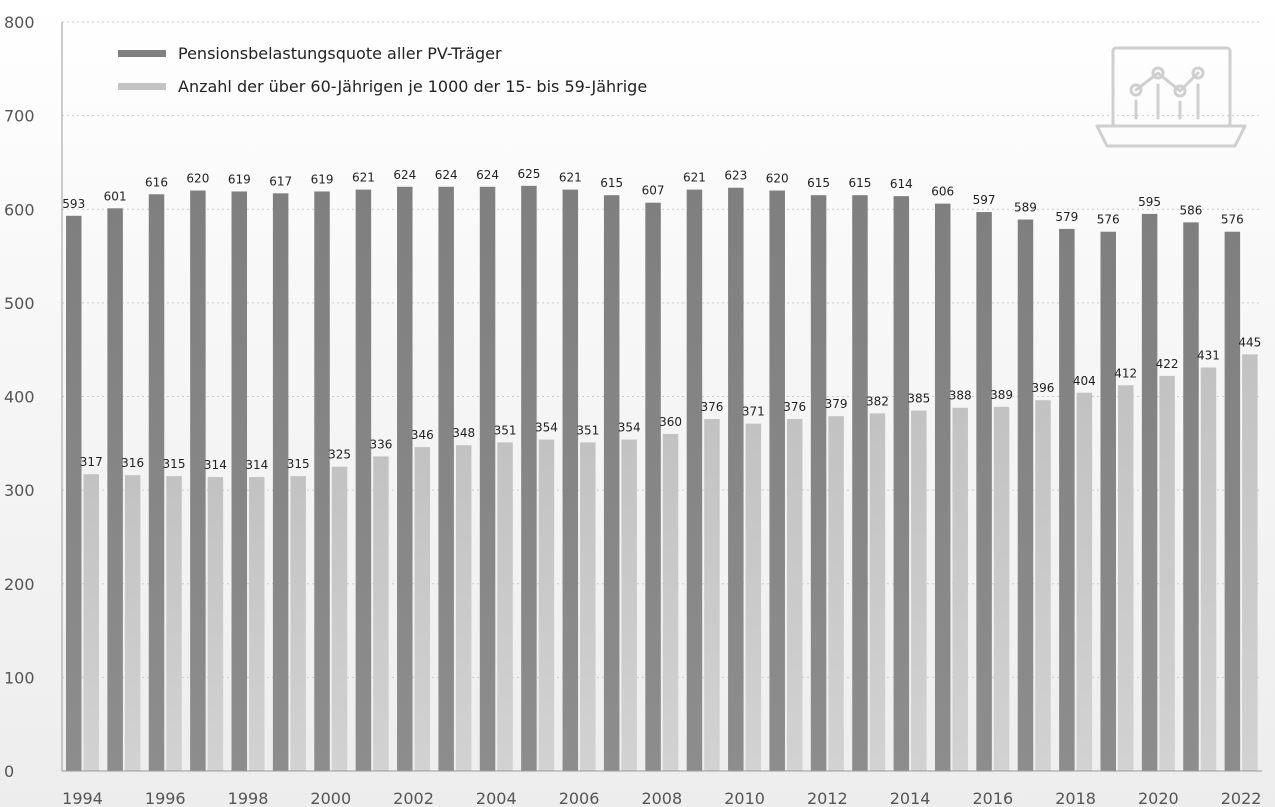 This screenshot has height=807, width=1275. What do you see at coordinates (380, 444) in the screenshot?
I see `data-label-series-2: 336` at bounding box center [380, 444].